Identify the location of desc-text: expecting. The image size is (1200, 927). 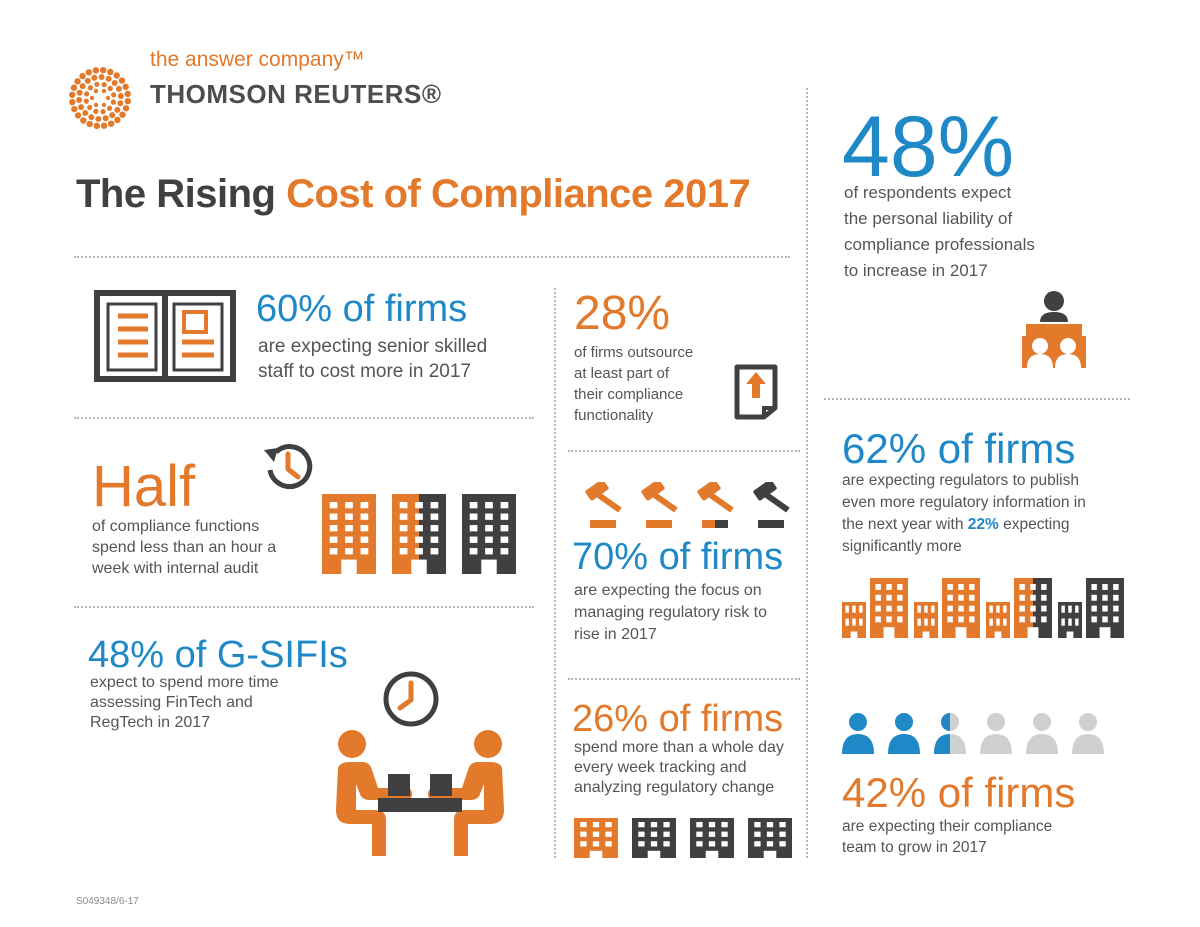
(1034, 524).